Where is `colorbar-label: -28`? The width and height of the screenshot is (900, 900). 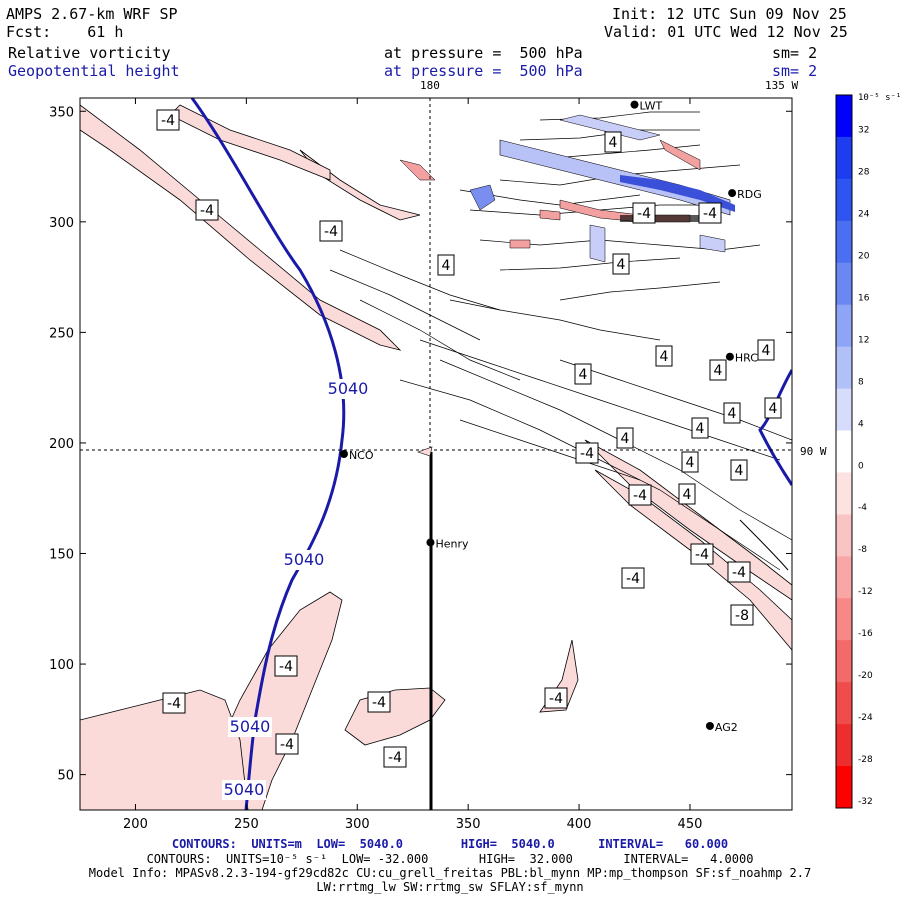
colorbar-label: -28 is located at coordinates (865, 760).